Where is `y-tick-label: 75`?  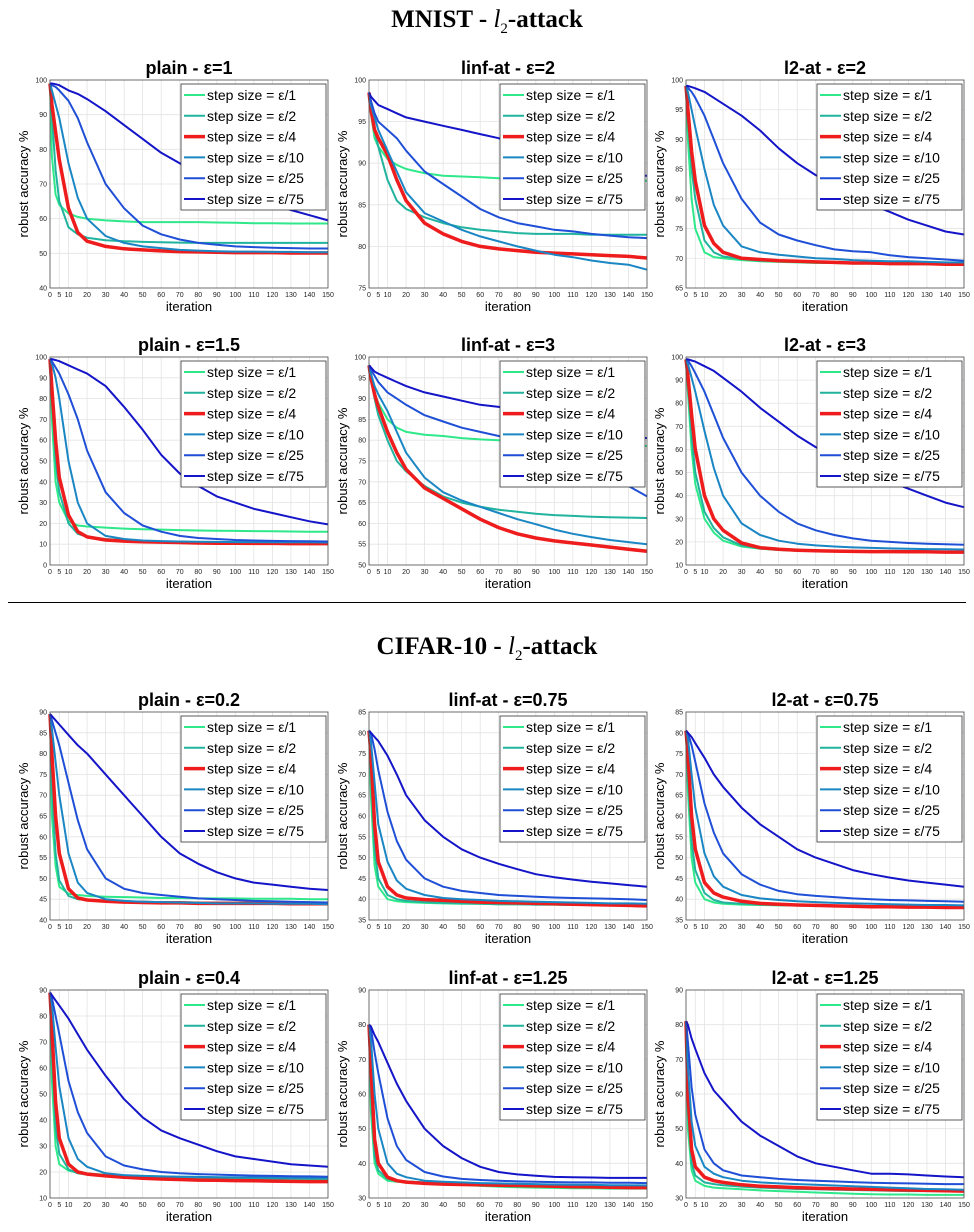
y-tick-label: 75 is located at coordinates (362, 462).